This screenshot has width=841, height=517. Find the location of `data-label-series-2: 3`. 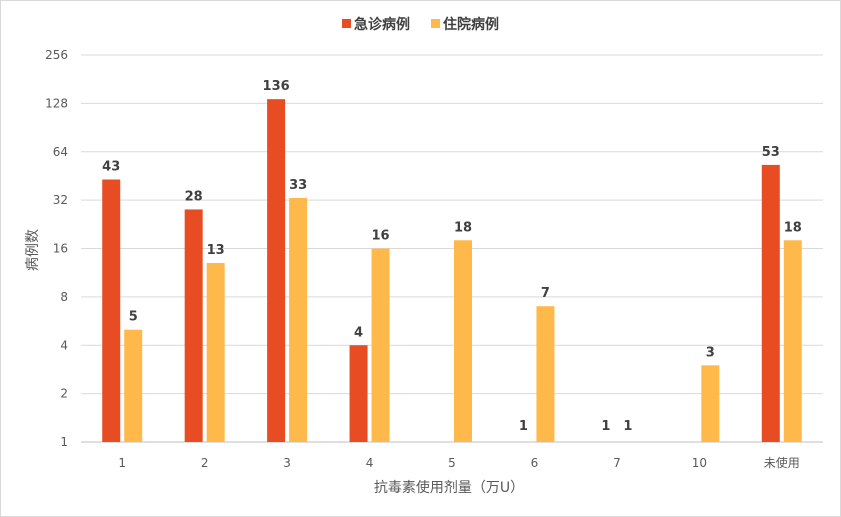

data-label-series-2: 3 is located at coordinates (710, 352).